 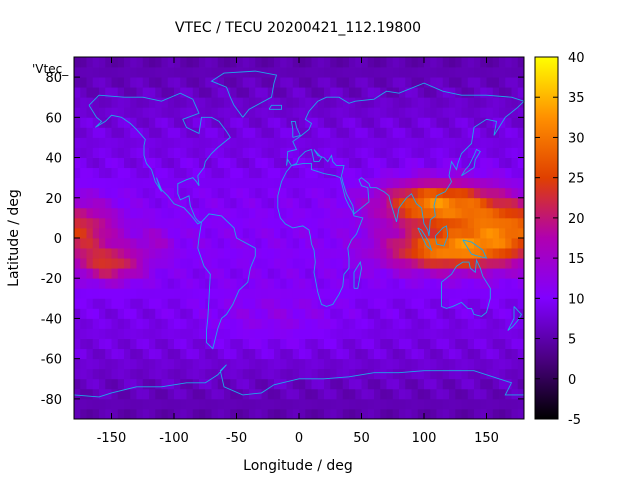 I want to click on coastline-eurasia, so click(x=405, y=159).